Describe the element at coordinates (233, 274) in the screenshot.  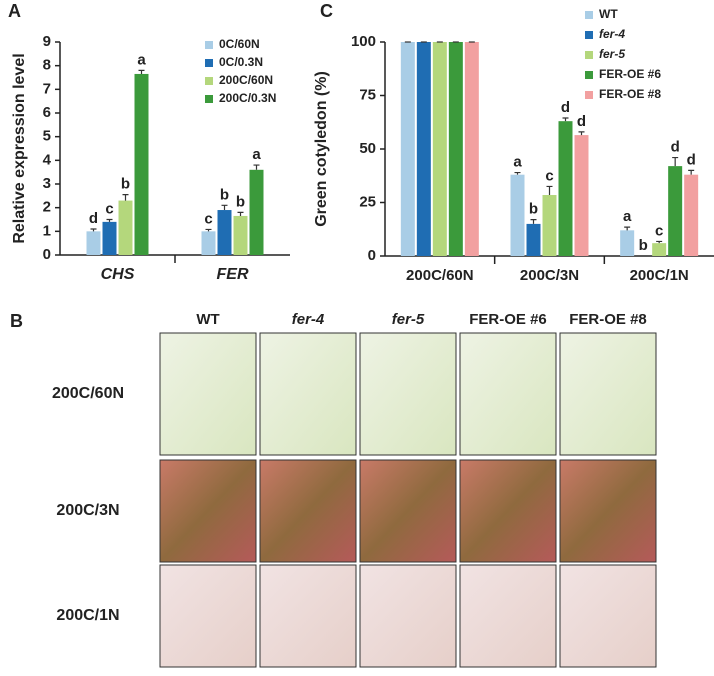
I see `x-tick-label: FER` at that location.